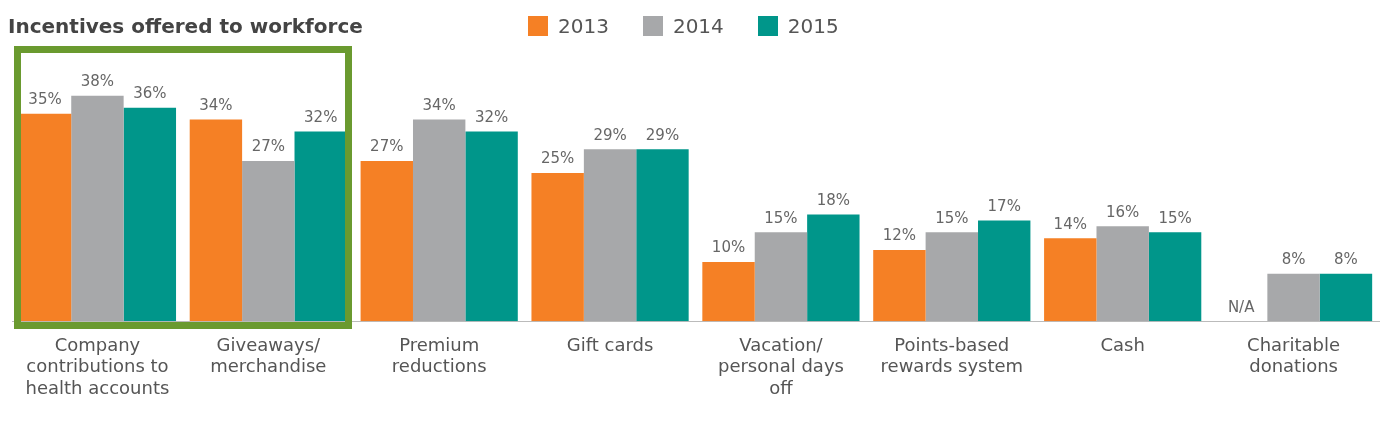  I want to click on x-tick-label: Gift cards, so click(610, 344).